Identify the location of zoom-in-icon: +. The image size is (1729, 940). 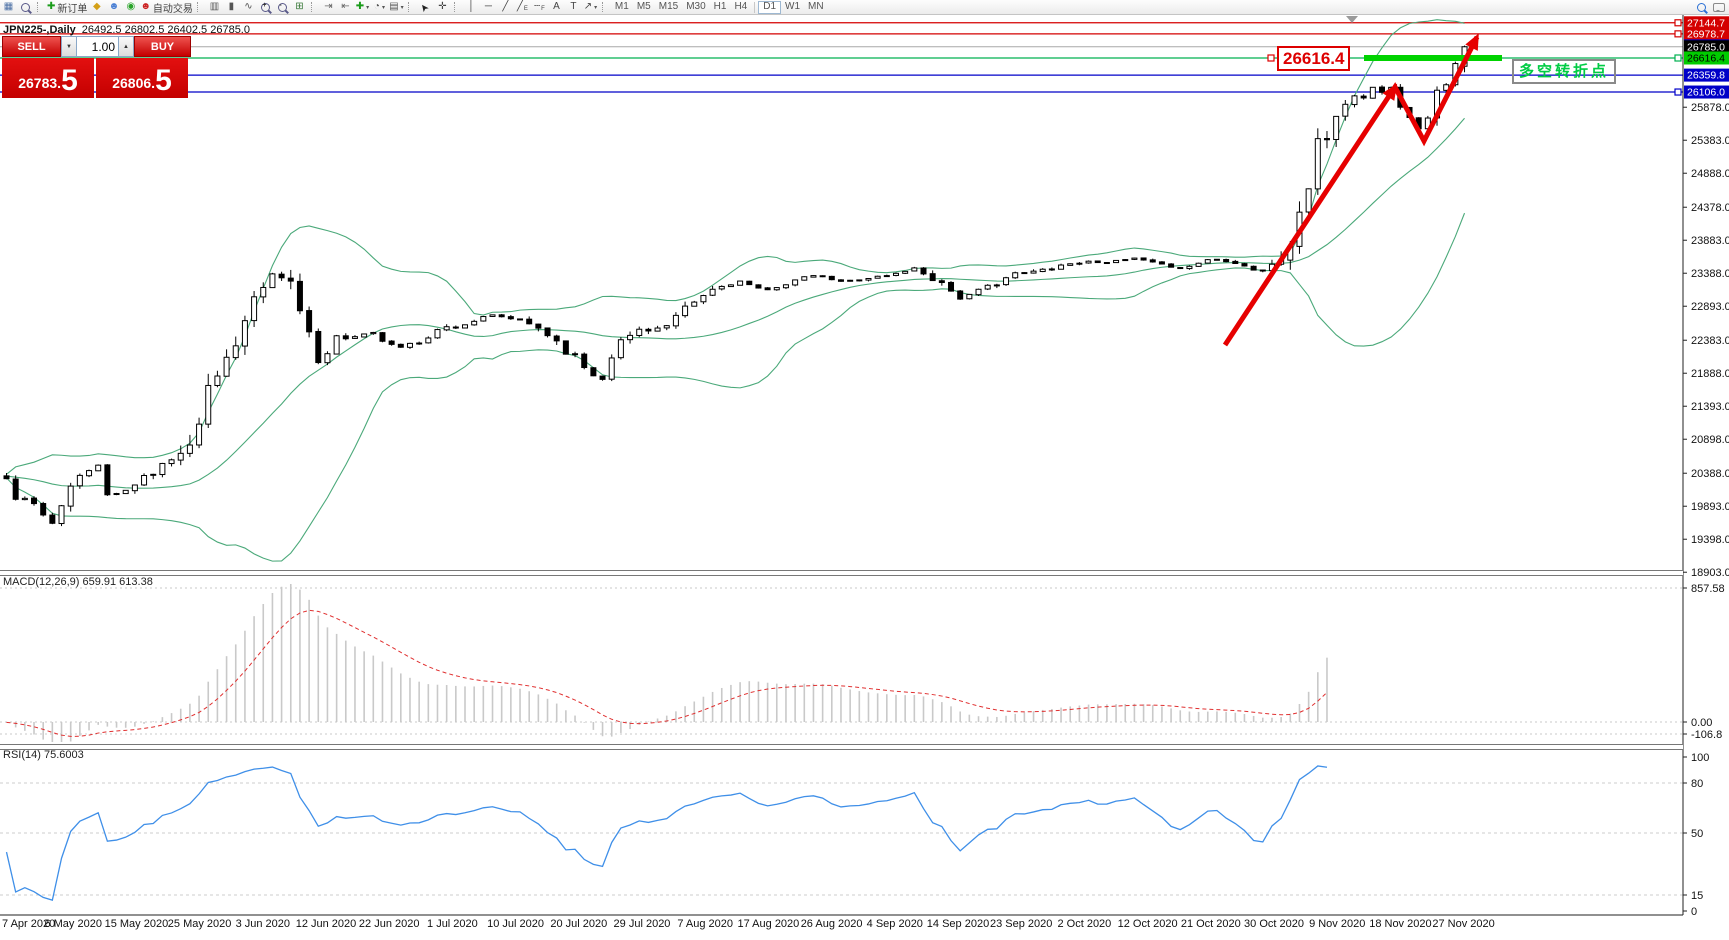
(265, 7).